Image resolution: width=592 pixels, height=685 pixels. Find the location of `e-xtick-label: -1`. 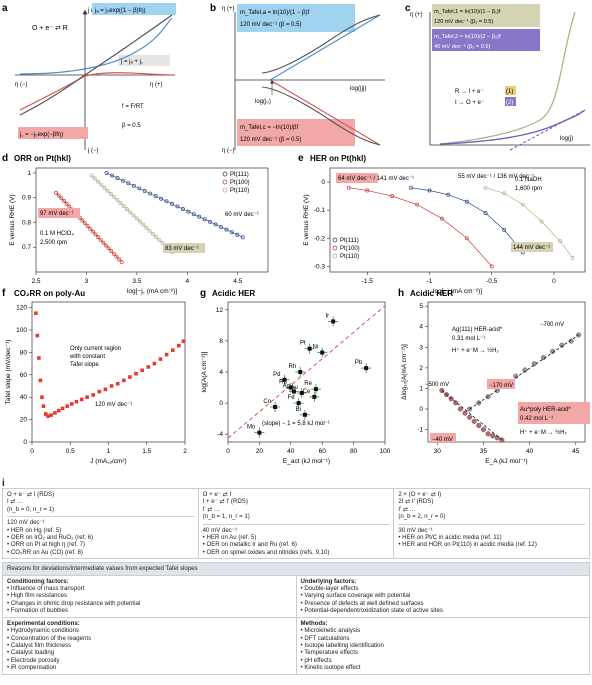

e-xtick-label: -1 is located at coordinates (430, 281).